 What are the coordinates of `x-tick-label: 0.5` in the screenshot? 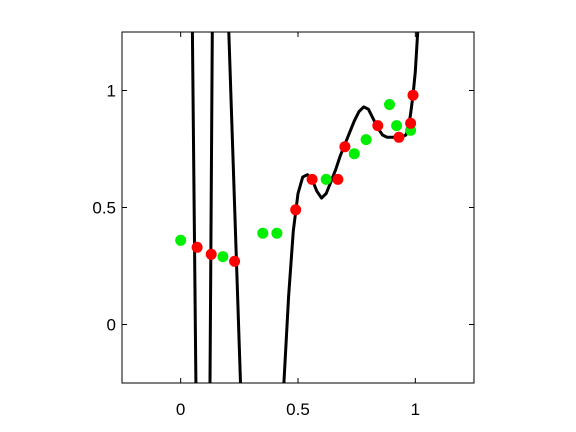 It's located at (298, 409).